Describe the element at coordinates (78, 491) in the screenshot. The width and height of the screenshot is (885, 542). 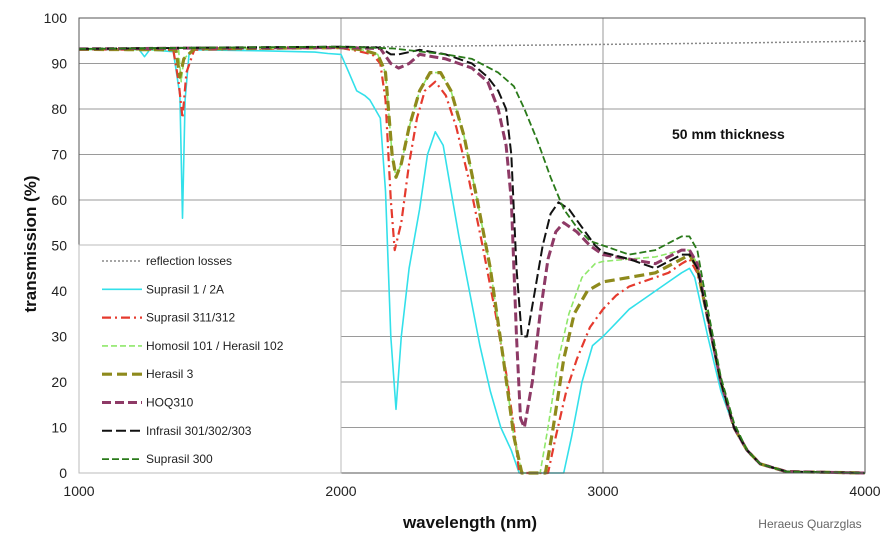
I see `x-tick-label: 1000` at that location.